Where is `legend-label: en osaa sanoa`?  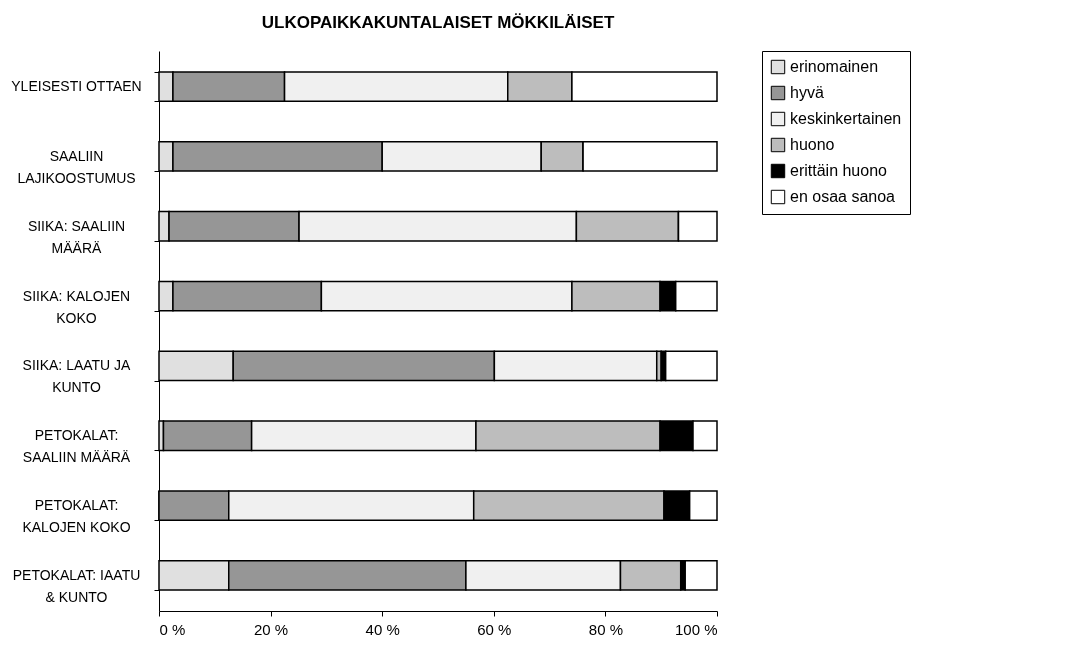
legend-label: en osaa sanoa is located at coordinates (843, 196).